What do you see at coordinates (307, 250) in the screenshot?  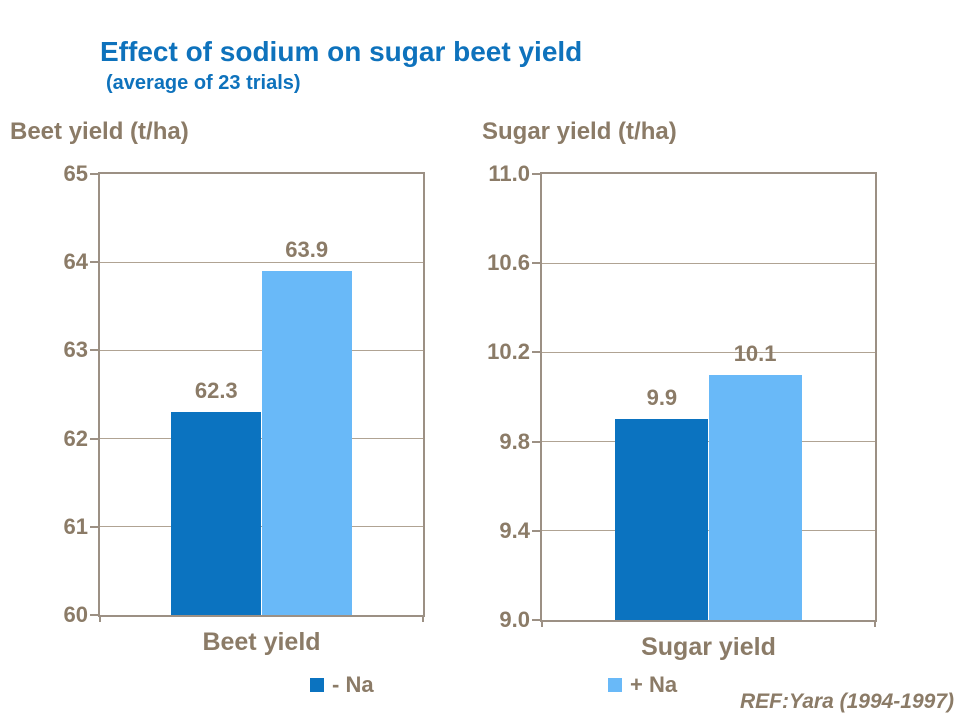 I see `bar-value-label: 63.9` at bounding box center [307, 250].